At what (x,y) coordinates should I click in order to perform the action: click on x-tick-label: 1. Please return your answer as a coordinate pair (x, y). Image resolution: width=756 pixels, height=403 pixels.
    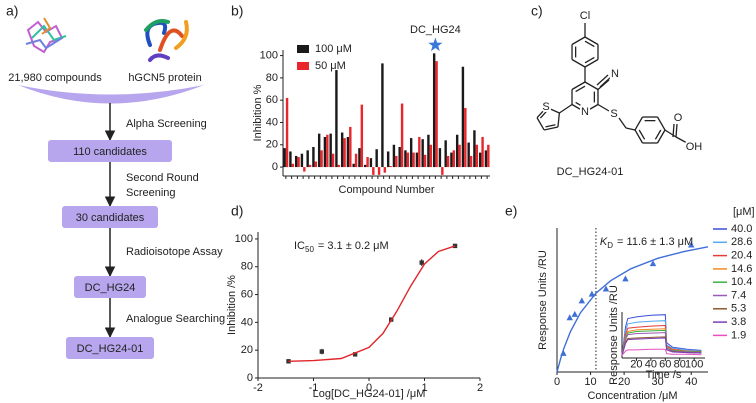
    Looking at the image, I should click on (424, 388).